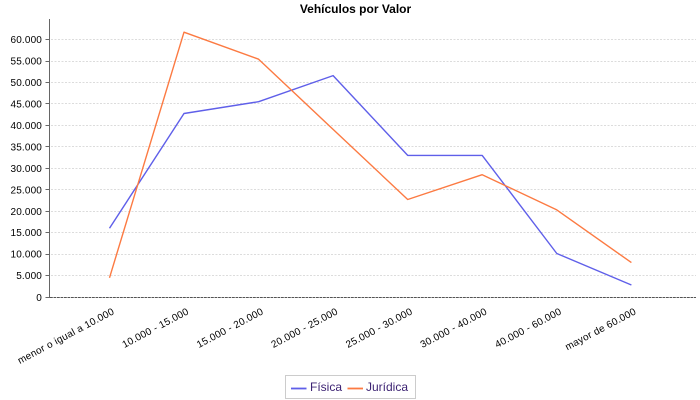 This screenshot has width=700, height=400. What do you see at coordinates (356, 9) in the screenshot?
I see `svg-text: Vehículos por Valor` at bounding box center [356, 9].